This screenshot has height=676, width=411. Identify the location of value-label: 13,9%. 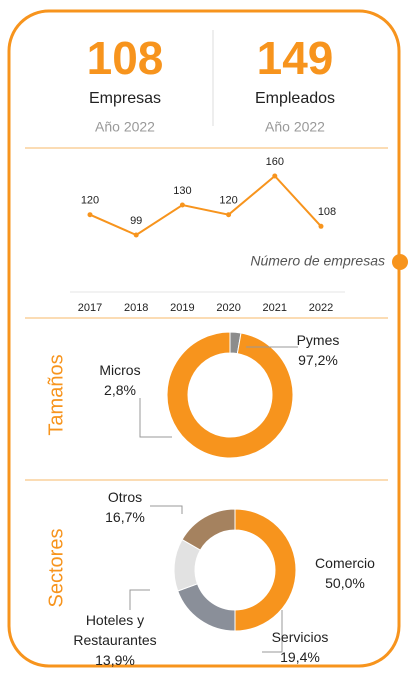
(115, 660).